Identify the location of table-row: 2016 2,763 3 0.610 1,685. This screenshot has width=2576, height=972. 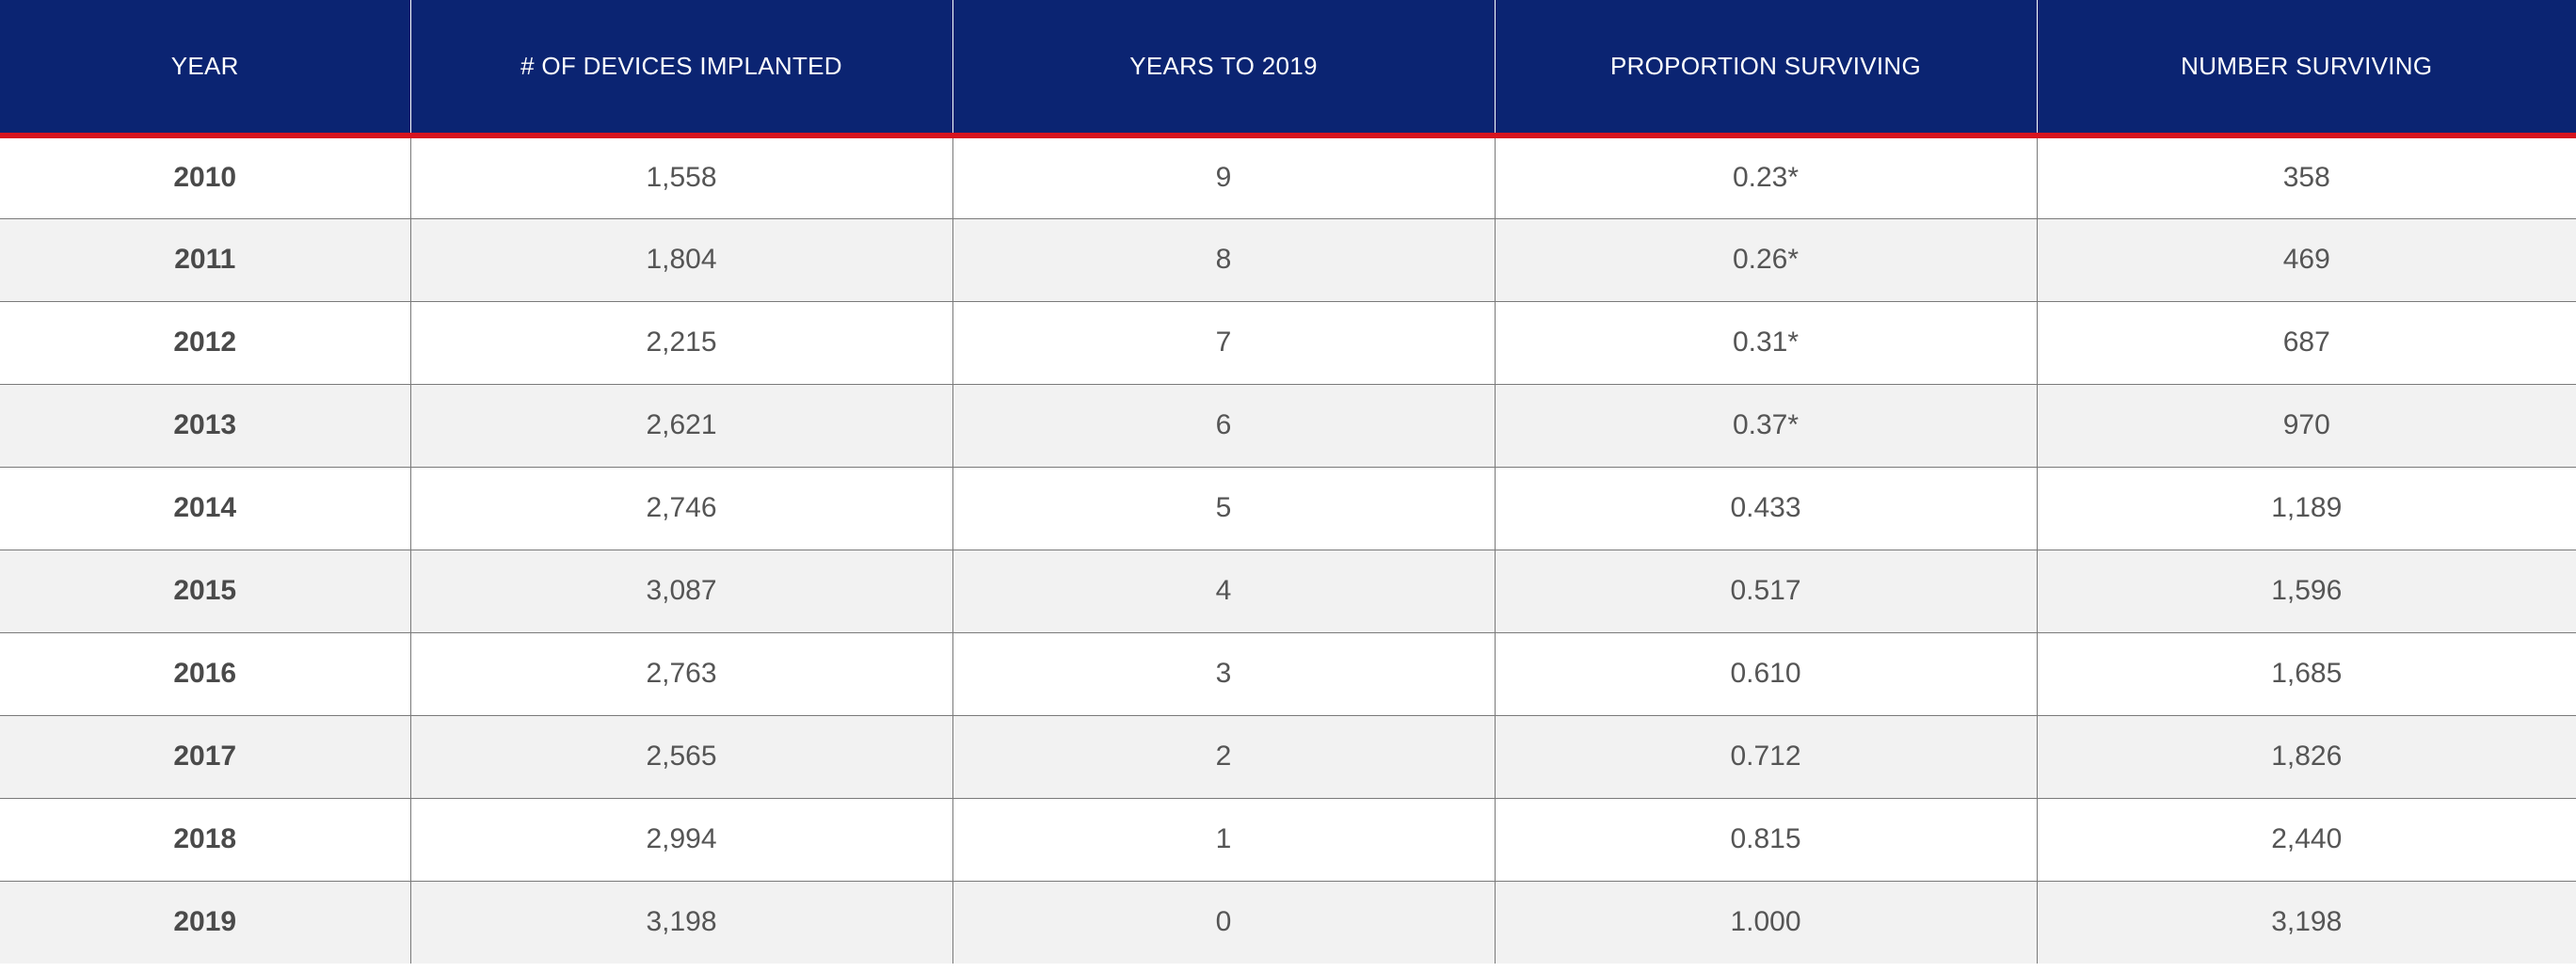
(1288, 674).